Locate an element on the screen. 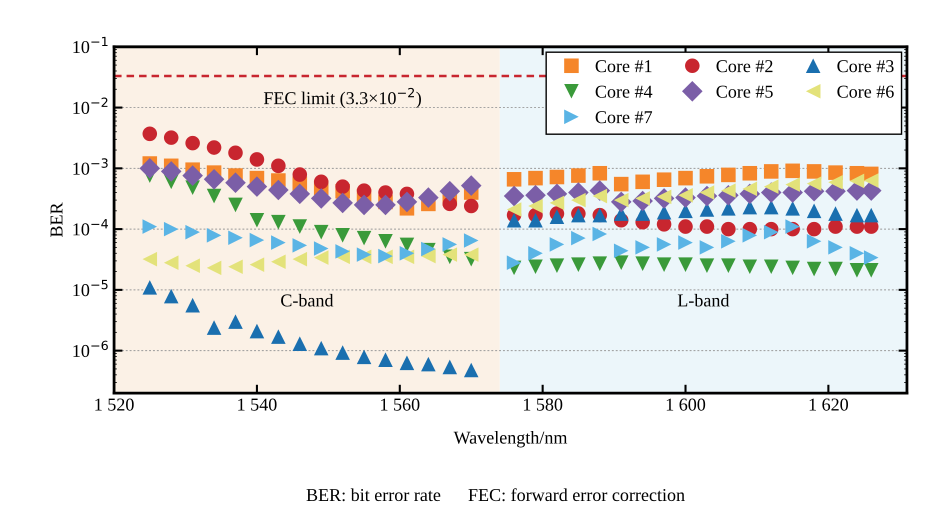  legend-label: Core #1 is located at coordinates (624, 66).